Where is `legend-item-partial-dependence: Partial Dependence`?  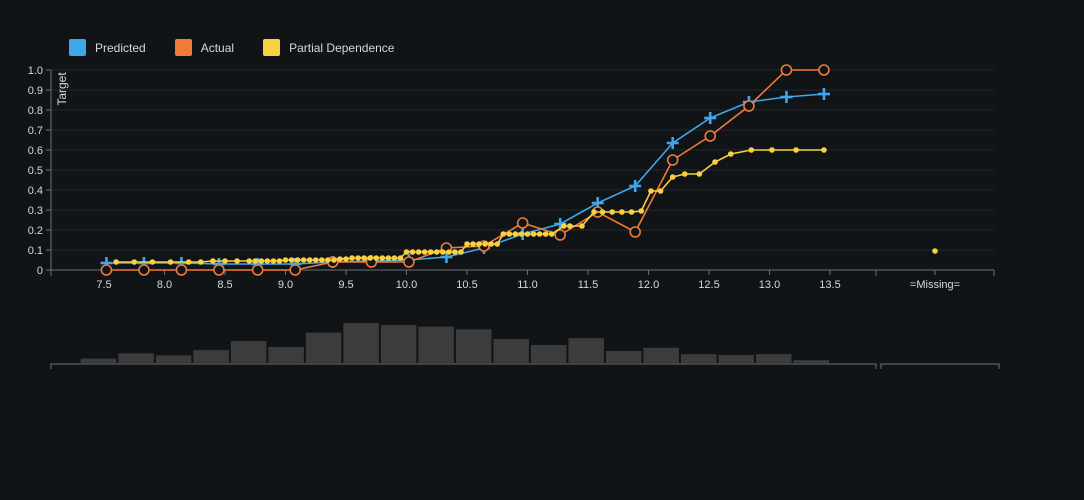 legend-item-partial-dependence: Partial Dependence is located at coordinates (328, 47).